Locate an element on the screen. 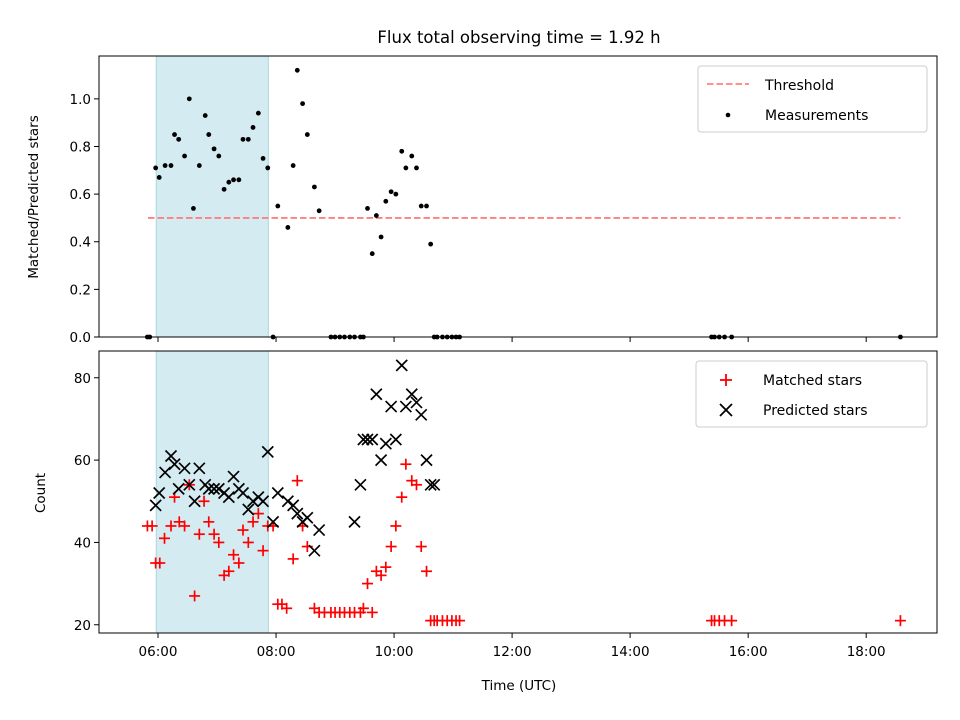 This screenshot has height=720, width=960. top-legend-box is located at coordinates (812, 99).